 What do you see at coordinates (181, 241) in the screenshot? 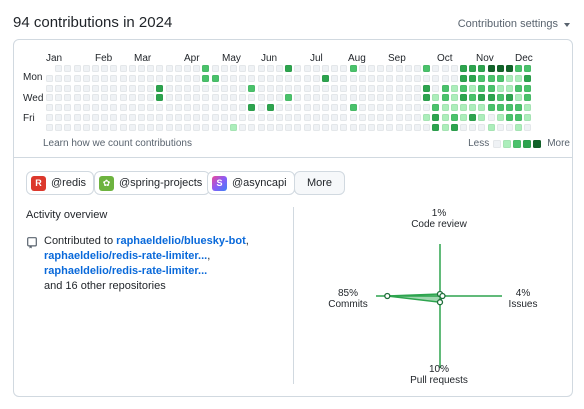
I see `repo-link-bluesky-bot: raphaeldelio/bluesky-bot` at bounding box center [181, 241].